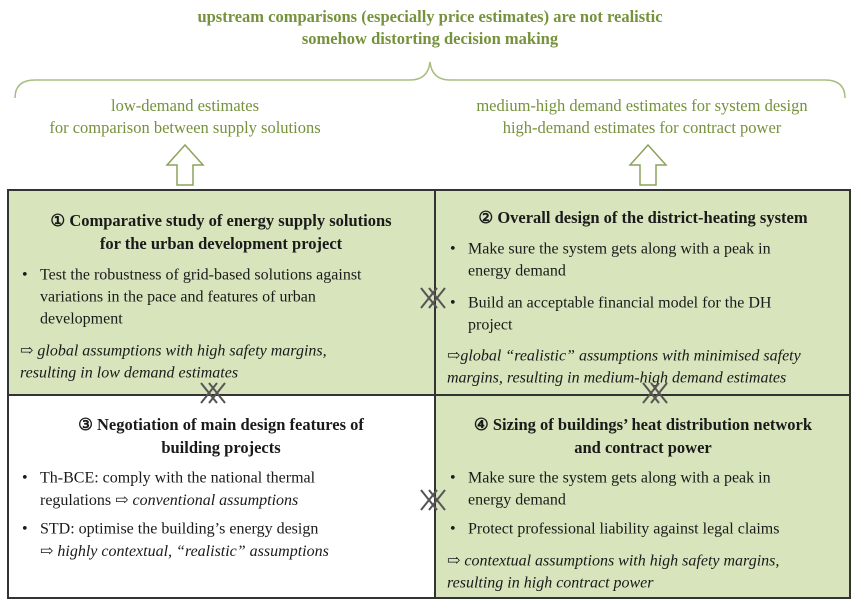 The width and height of the screenshot is (851, 599). What do you see at coordinates (221, 447) in the screenshot?
I see `quadrant-title: building projects` at bounding box center [221, 447].